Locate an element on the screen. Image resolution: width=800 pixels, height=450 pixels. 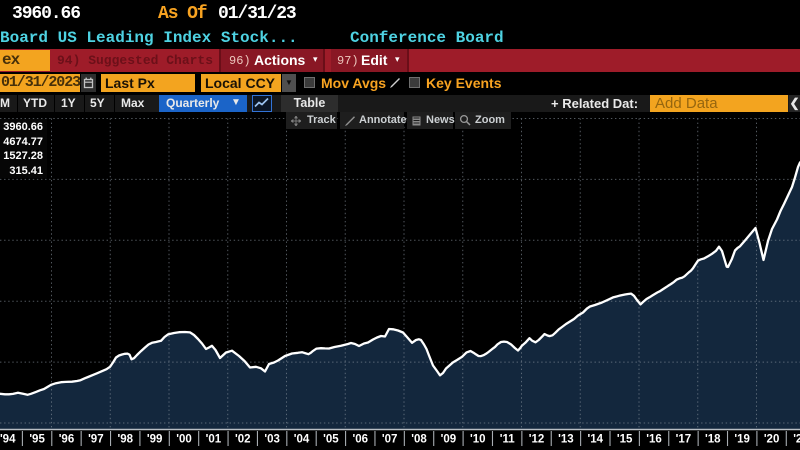
svg-text: '07 is located at coordinates (390, 440).